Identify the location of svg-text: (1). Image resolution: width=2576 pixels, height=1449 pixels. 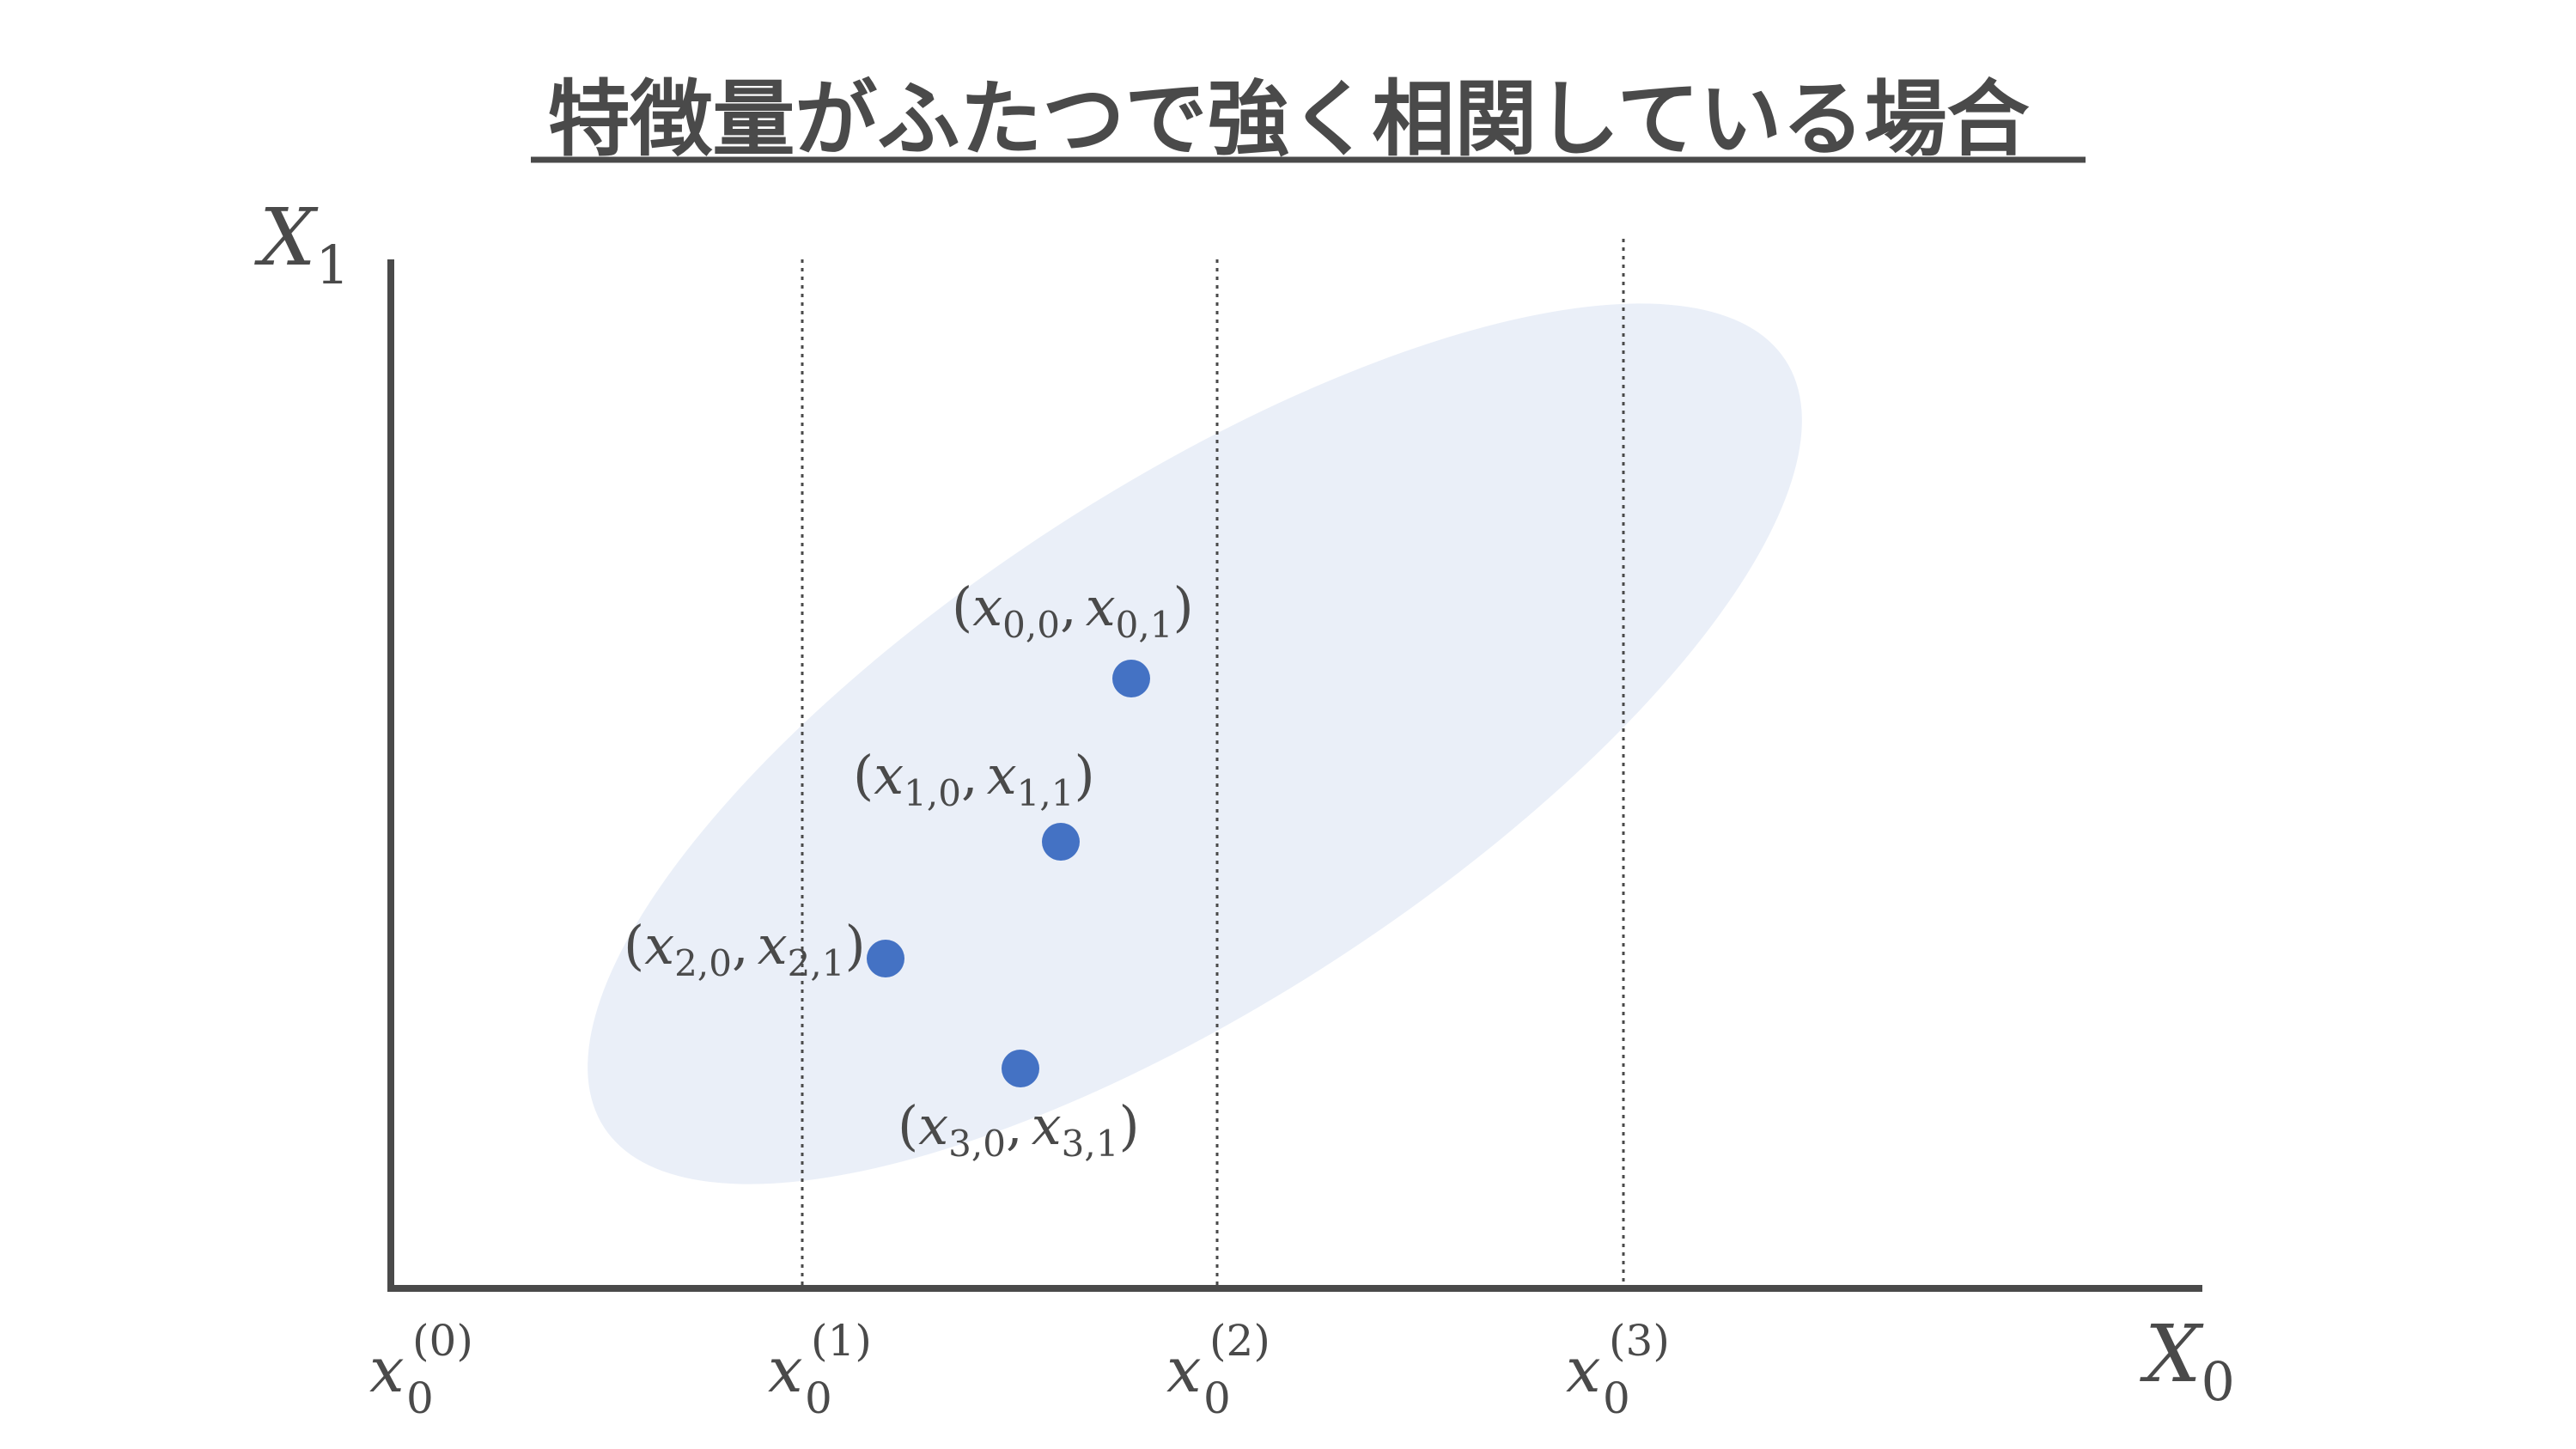
(841, 1341).